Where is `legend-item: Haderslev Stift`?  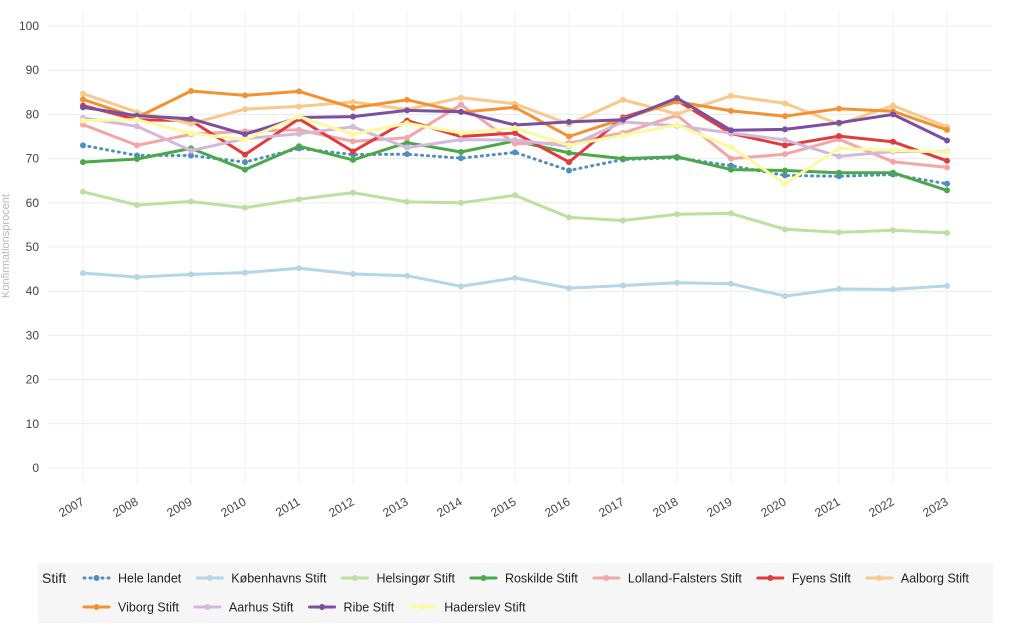 legend-item: Haderslev Stift is located at coordinates (467, 608).